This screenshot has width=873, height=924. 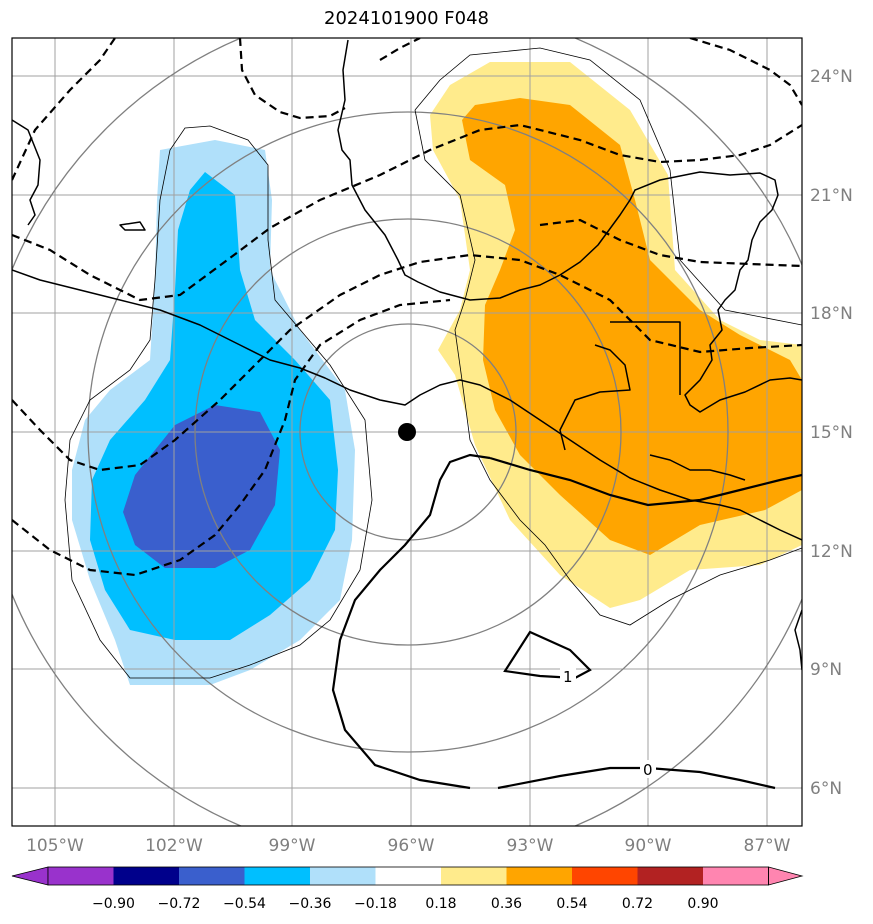 I want to click on lon-label: 102°W, so click(x=174, y=846).